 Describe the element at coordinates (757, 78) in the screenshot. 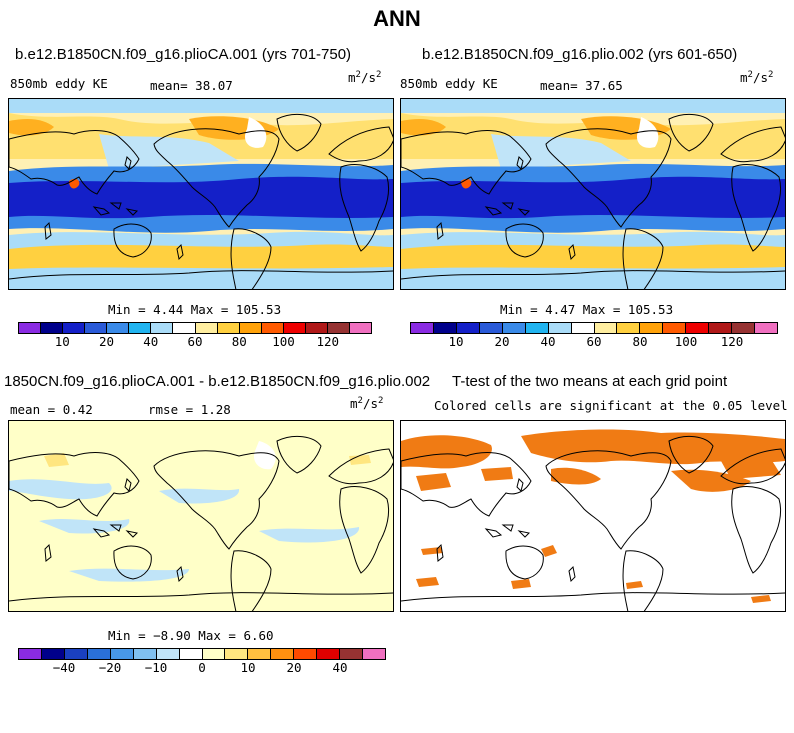

I see `panel2-units: m2/s2` at that location.